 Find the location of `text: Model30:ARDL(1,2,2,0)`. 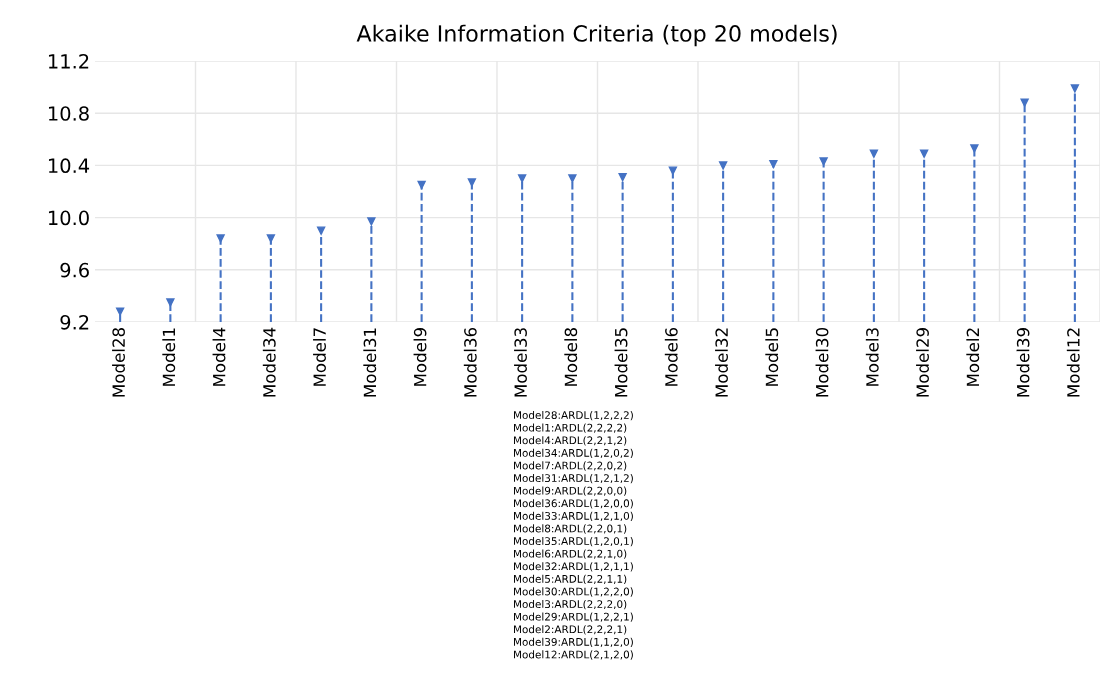

text: Model30:ARDL(1,2,2,0) is located at coordinates (573, 592).